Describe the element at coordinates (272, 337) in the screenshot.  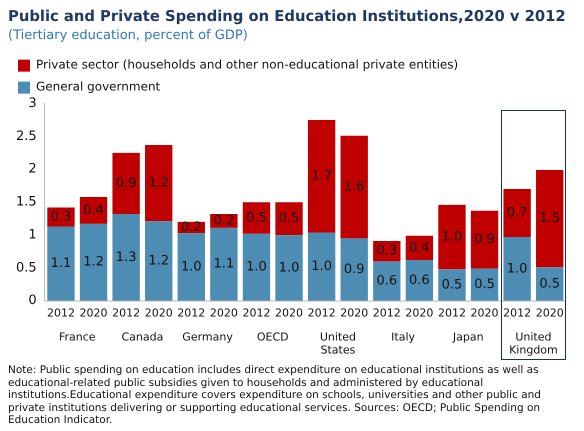
I see `text: OECD` at that location.